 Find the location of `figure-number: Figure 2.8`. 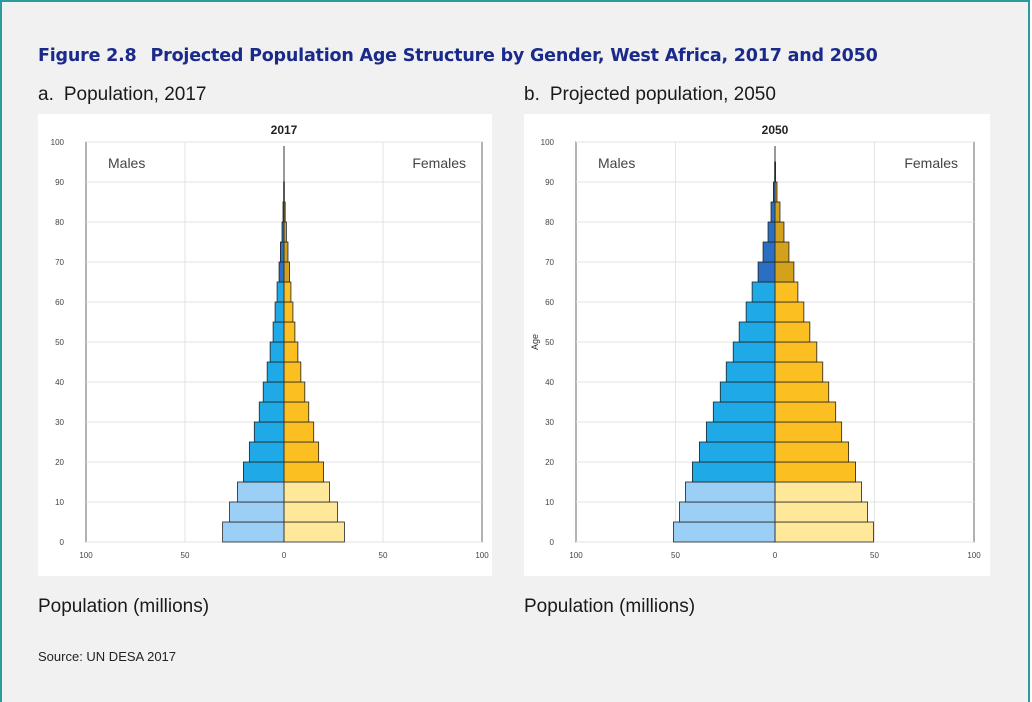

figure-number: Figure 2.8 is located at coordinates (87, 56).